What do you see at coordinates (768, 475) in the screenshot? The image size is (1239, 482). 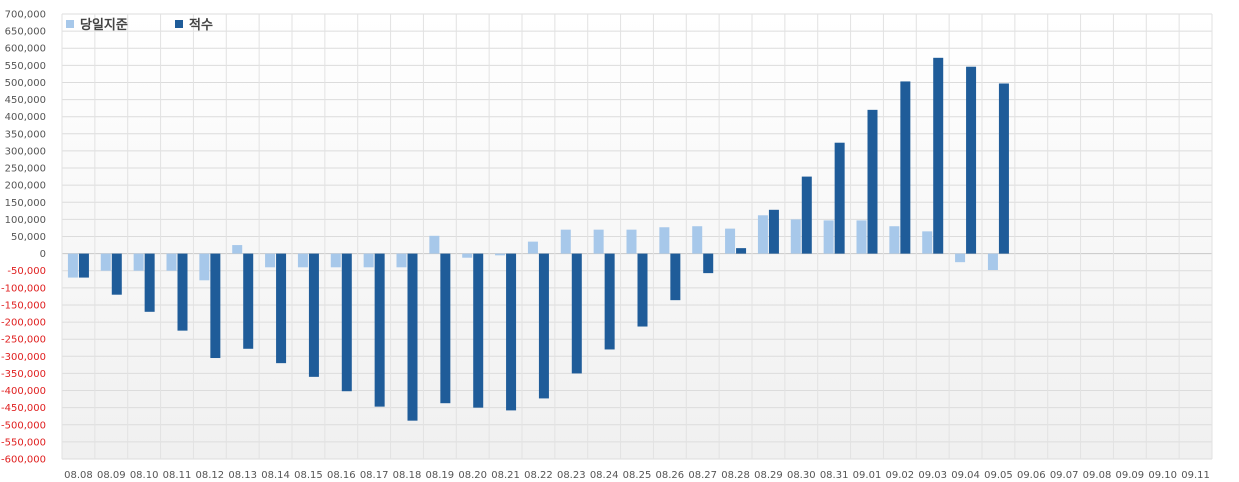 I see `x-tick-label: 08.29` at bounding box center [768, 475].